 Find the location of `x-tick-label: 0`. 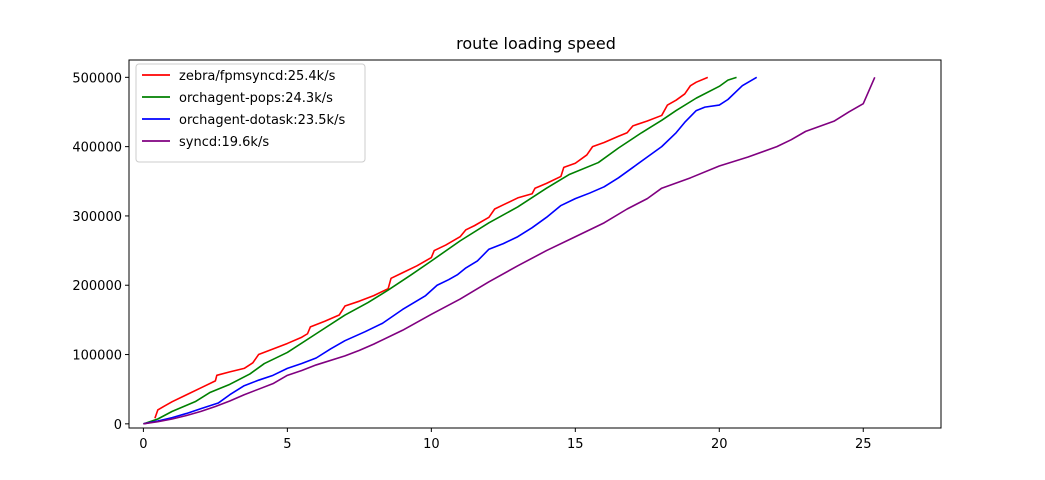

x-tick-label: 0 is located at coordinates (143, 444).